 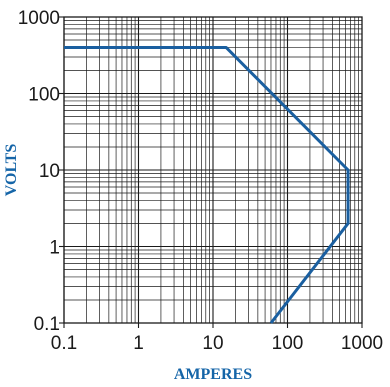 I want to click on x-axis-label: AMPERES, so click(x=213, y=374).